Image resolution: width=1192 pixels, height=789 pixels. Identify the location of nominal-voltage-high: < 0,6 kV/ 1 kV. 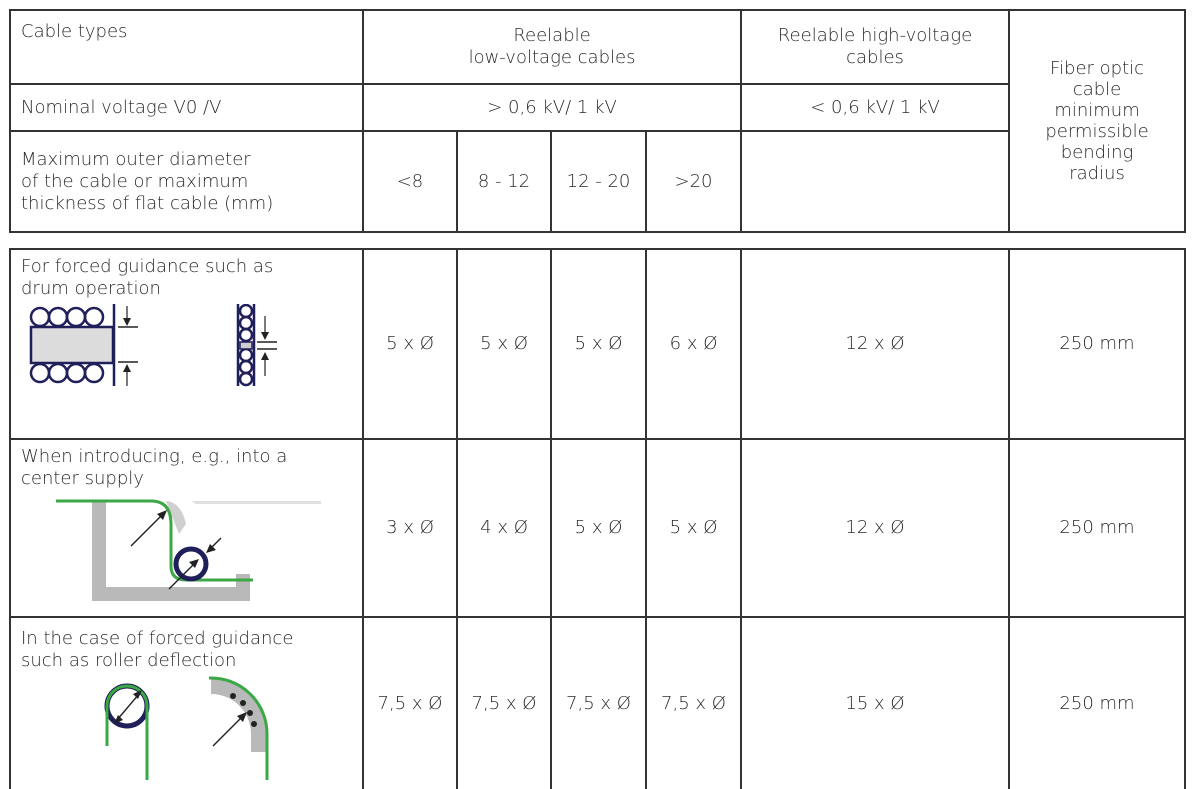
(875, 107).